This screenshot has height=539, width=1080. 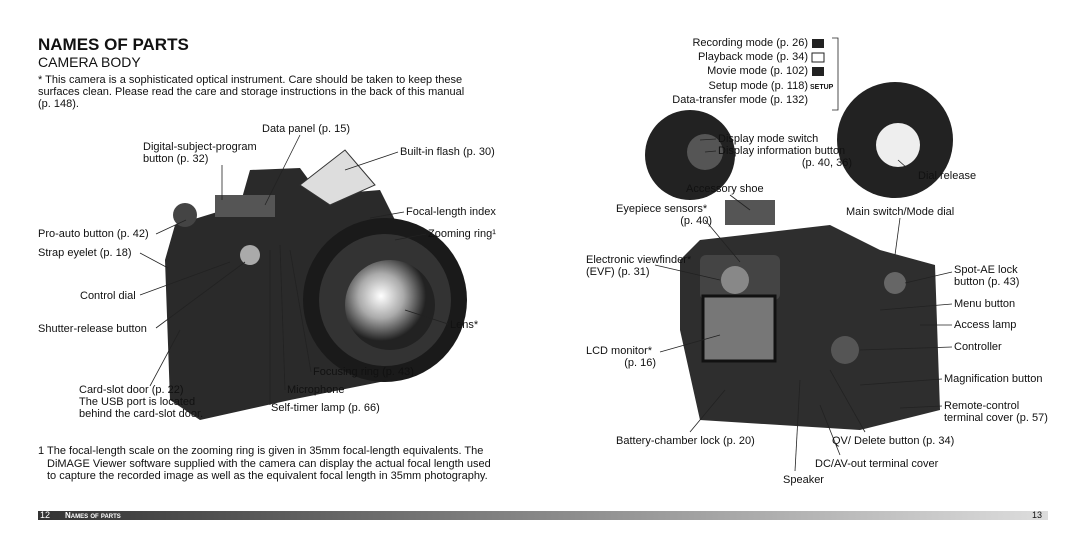 What do you see at coordinates (750, 43) in the screenshot?
I see `mode: Recording mode (p. 26)` at bounding box center [750, 43].